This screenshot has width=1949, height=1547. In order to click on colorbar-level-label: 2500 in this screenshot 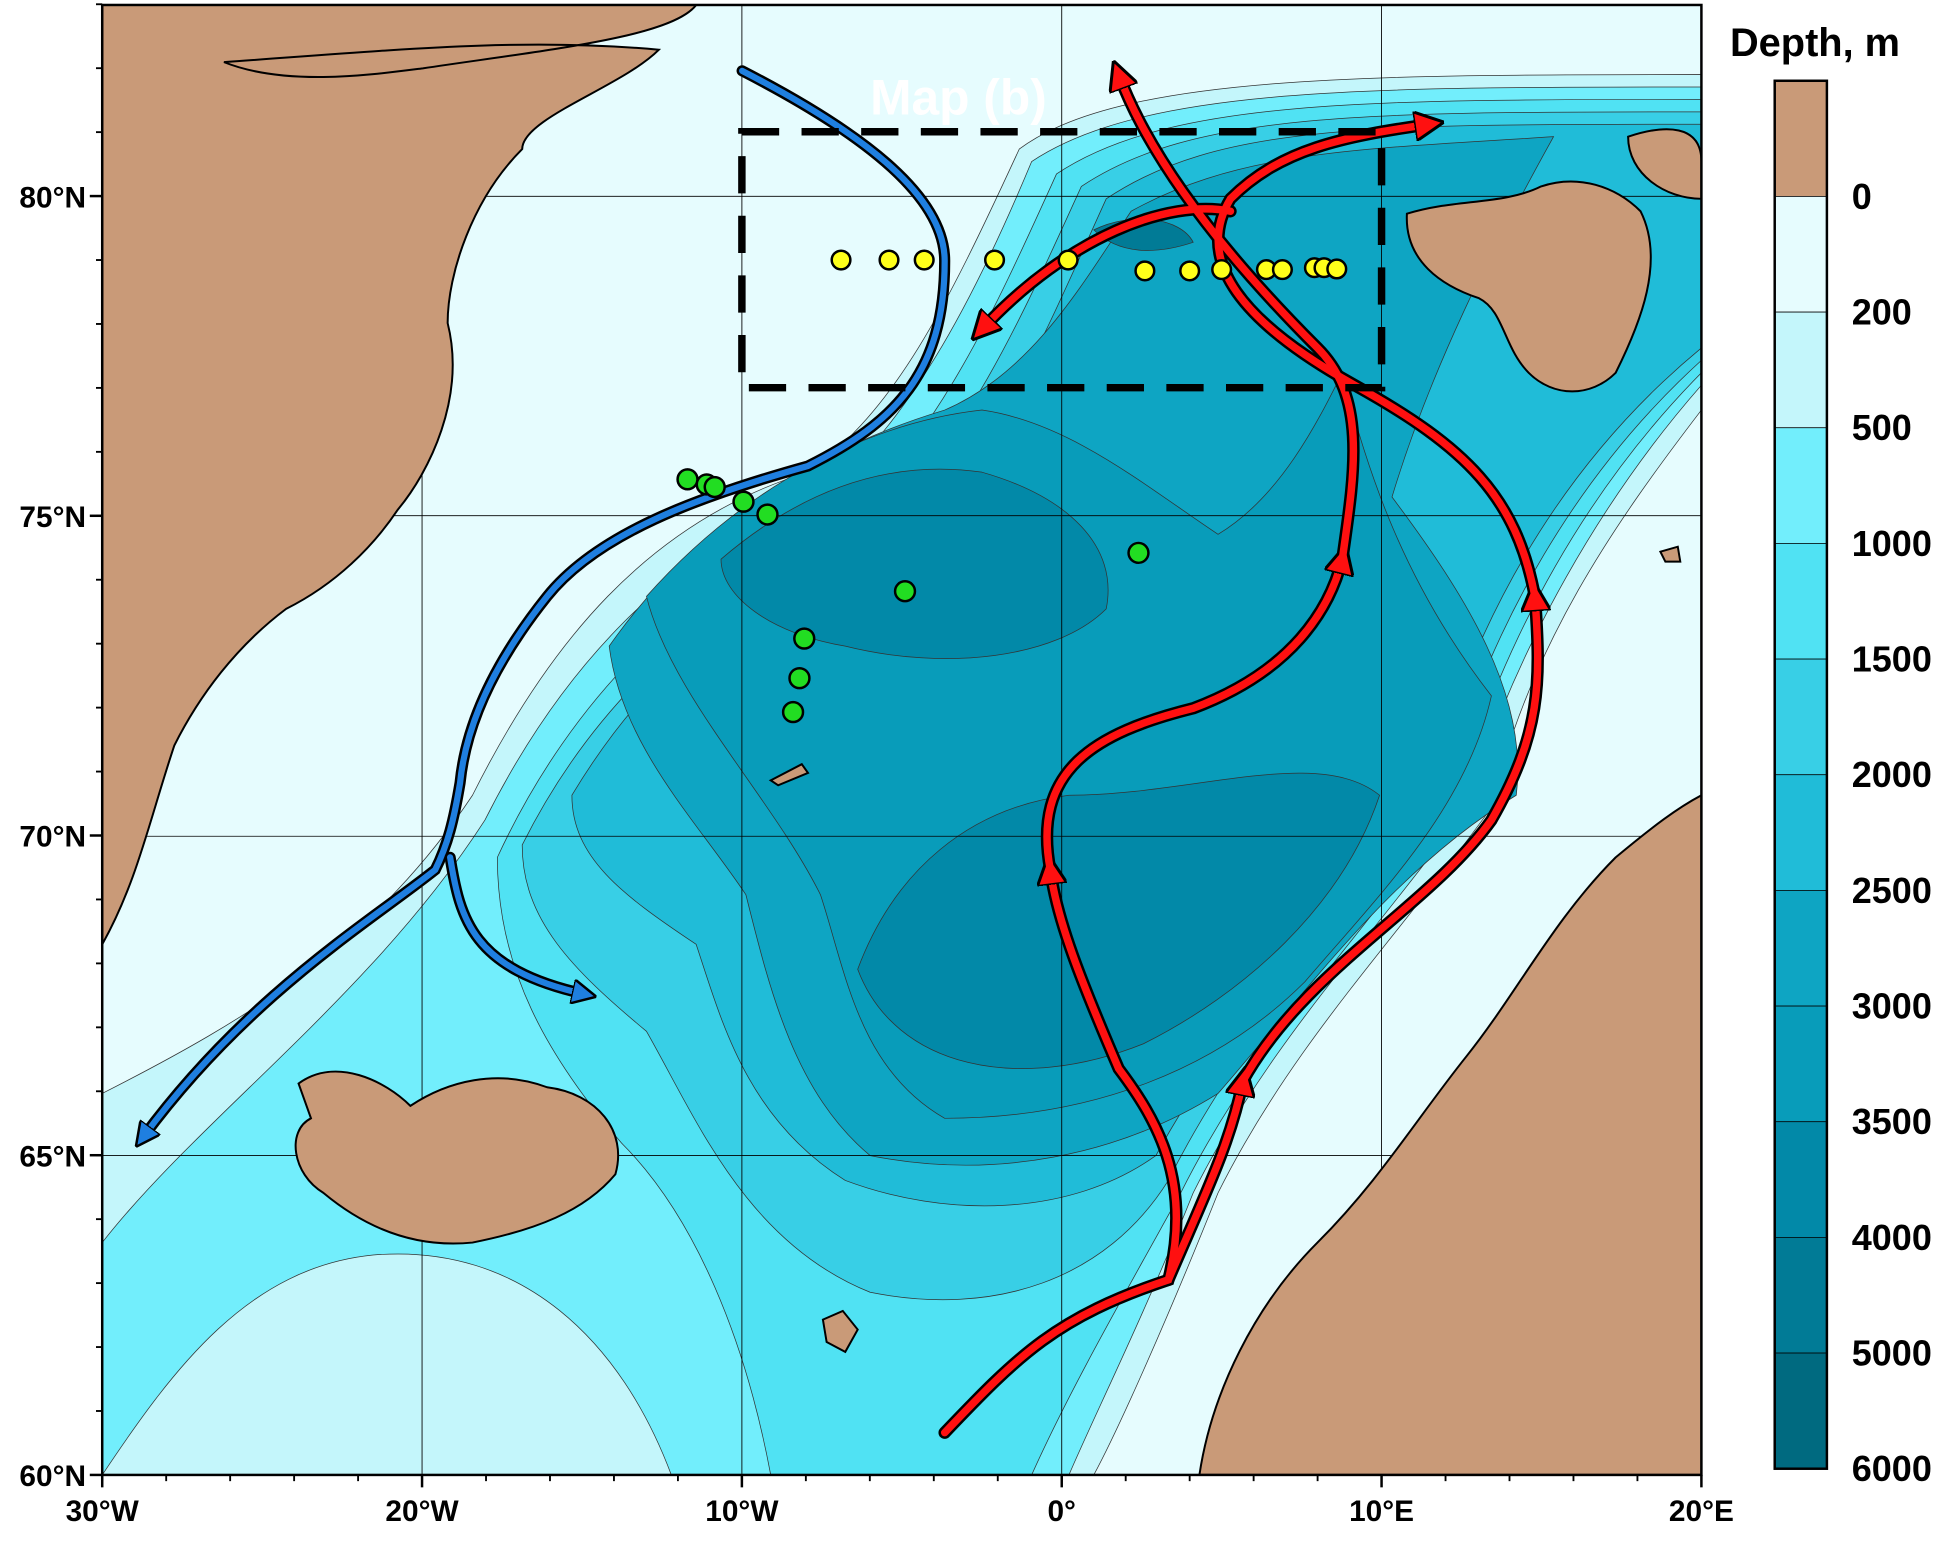, I will do `click(1892, 890)`.